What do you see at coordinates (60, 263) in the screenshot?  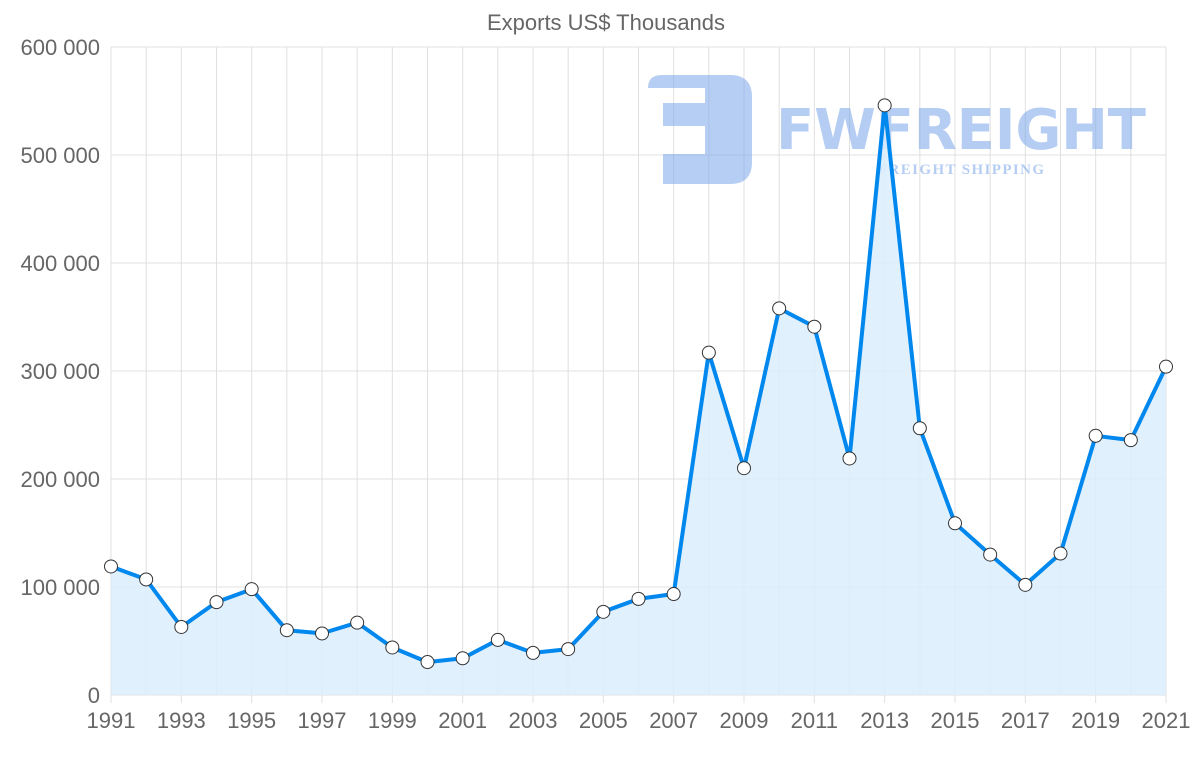 I see `y-tick-label: 400 000` at bounding box center [60, 263].